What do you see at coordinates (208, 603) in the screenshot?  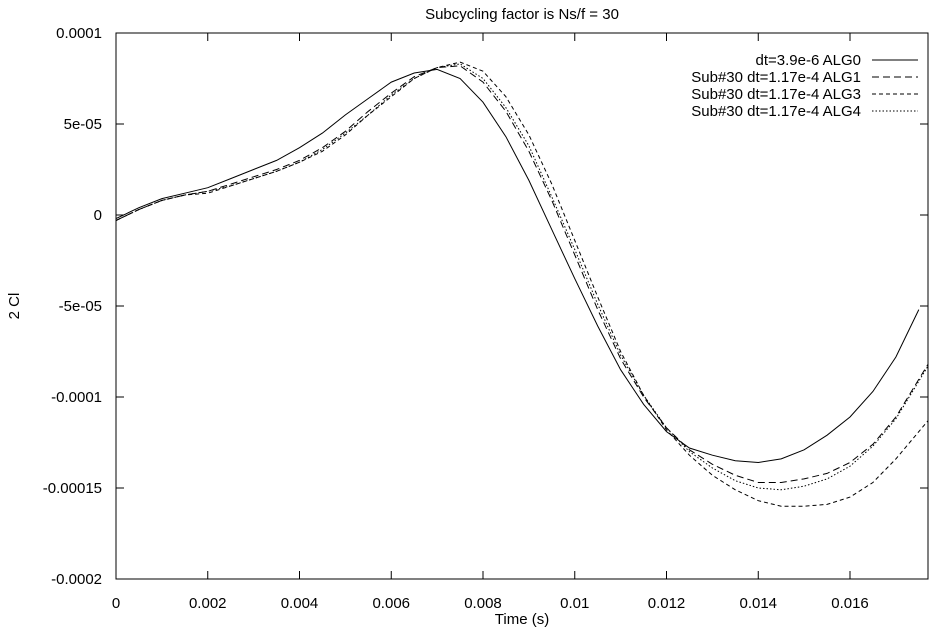 I see `x-tick-label: 0.002` at bounding box center [208, 603].